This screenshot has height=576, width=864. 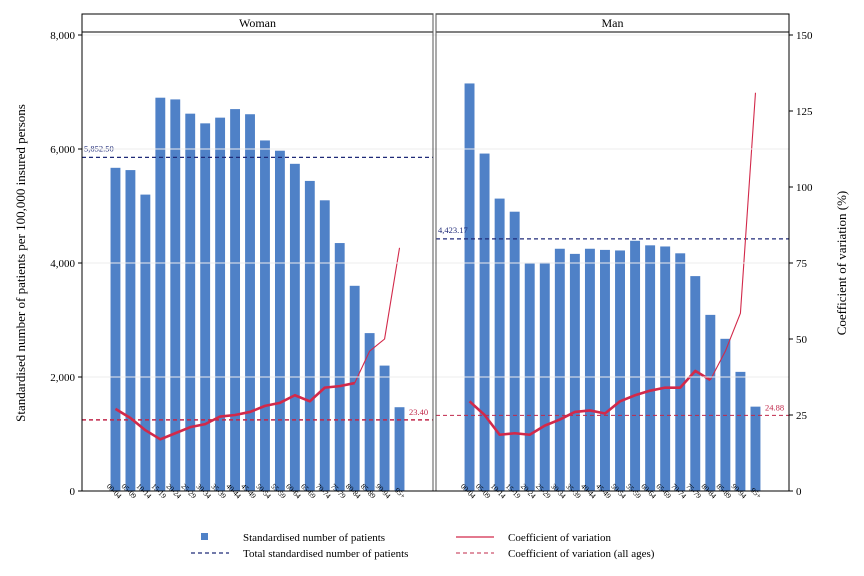 I want to click on legend-item-bars: Standardised number of patients, so click(x=293, y=538).